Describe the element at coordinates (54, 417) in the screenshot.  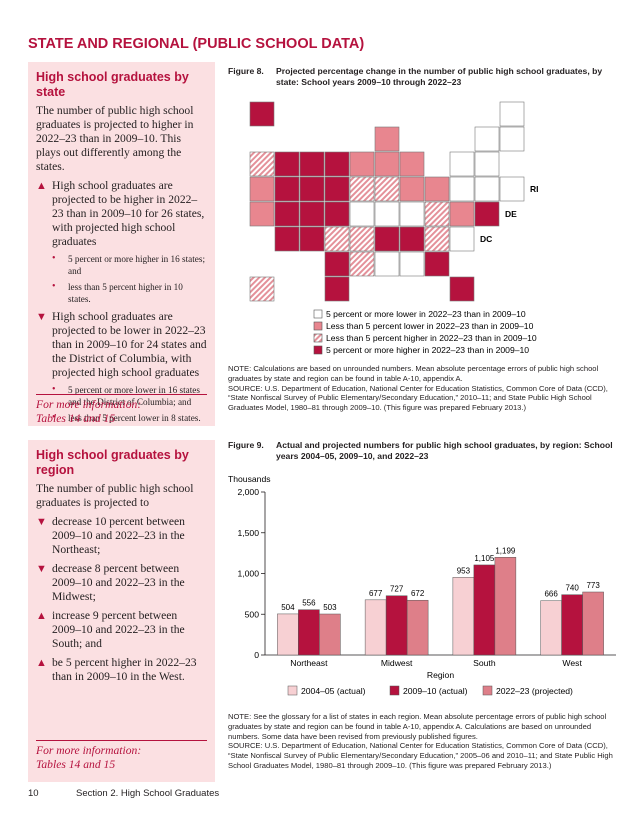
I see `marker: •` at that location.